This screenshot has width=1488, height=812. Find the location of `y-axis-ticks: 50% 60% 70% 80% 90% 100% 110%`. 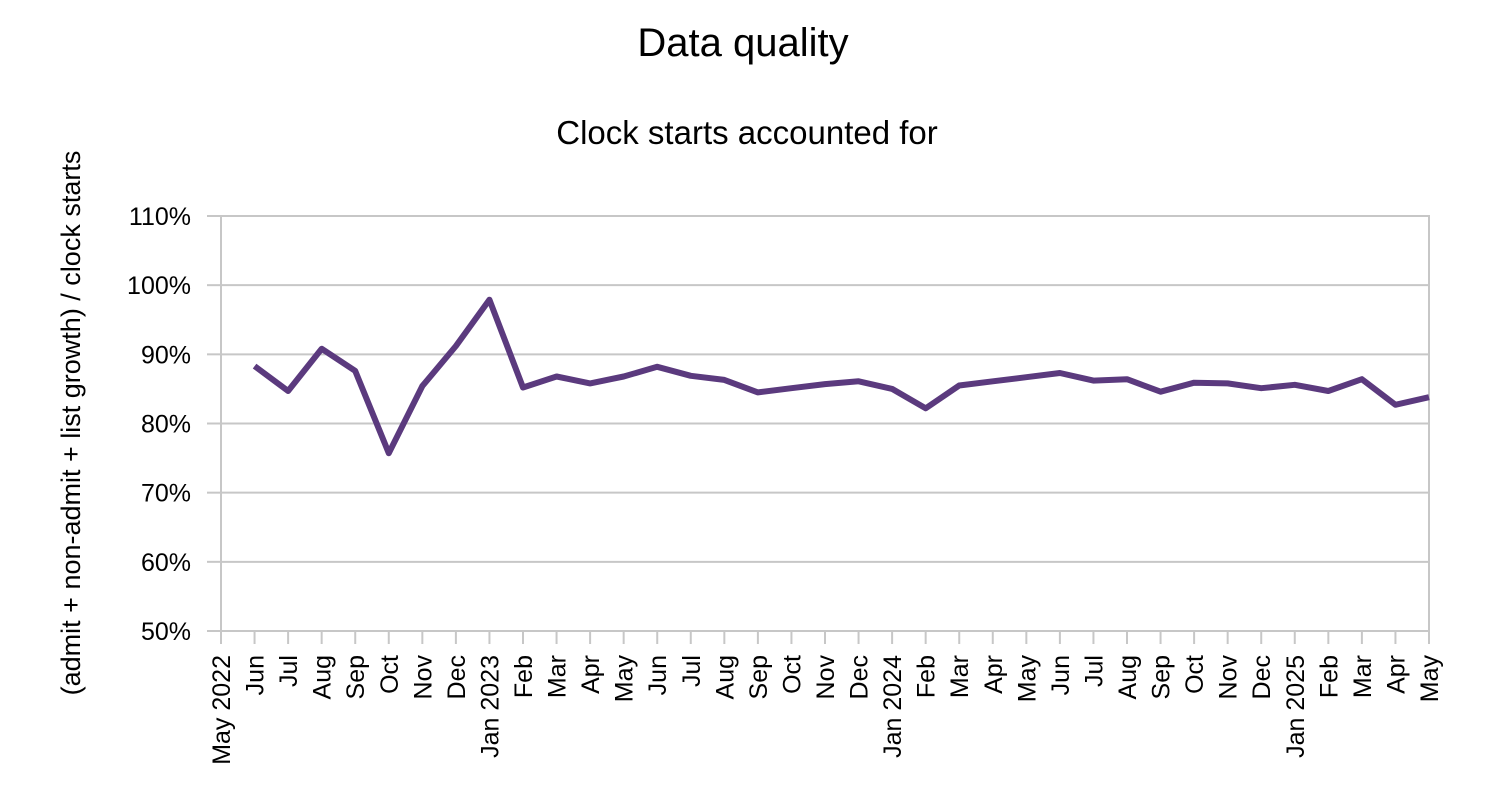

y-axis-ticks: 50% 60% 70% 80% 90% 100% 110% is located at coordinates (174, 424).